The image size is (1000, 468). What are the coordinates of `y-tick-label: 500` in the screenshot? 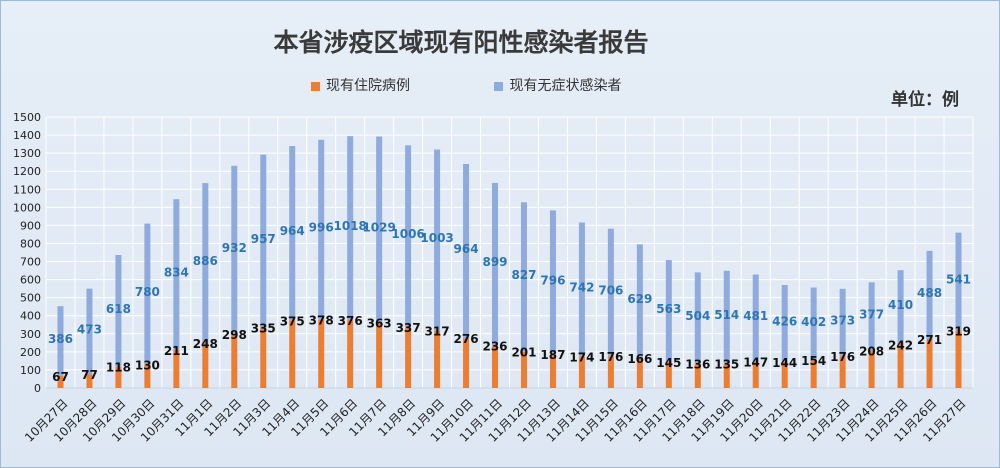 It's located at (30, 298).